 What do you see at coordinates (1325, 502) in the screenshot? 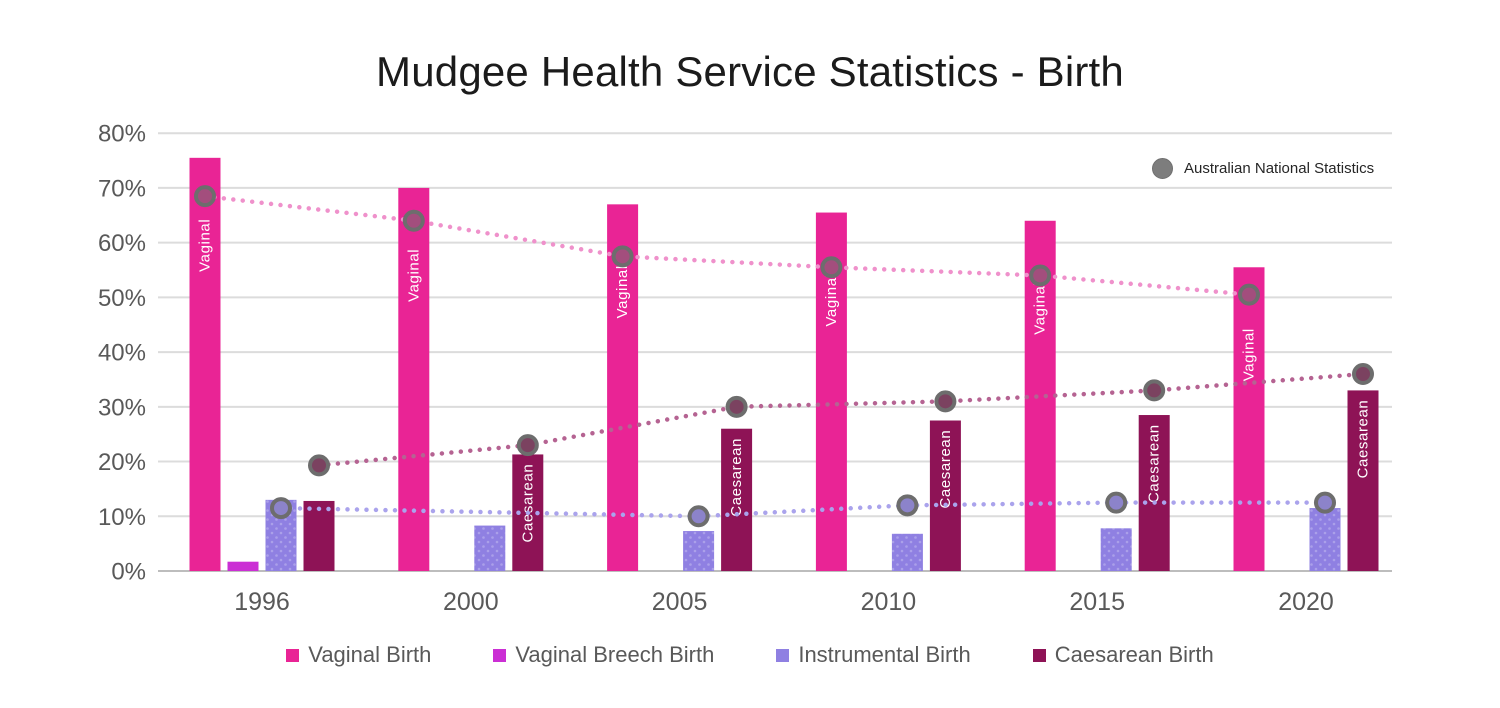
I see `national-marker-instrumental-2020` at bounding box center [1325, 502].